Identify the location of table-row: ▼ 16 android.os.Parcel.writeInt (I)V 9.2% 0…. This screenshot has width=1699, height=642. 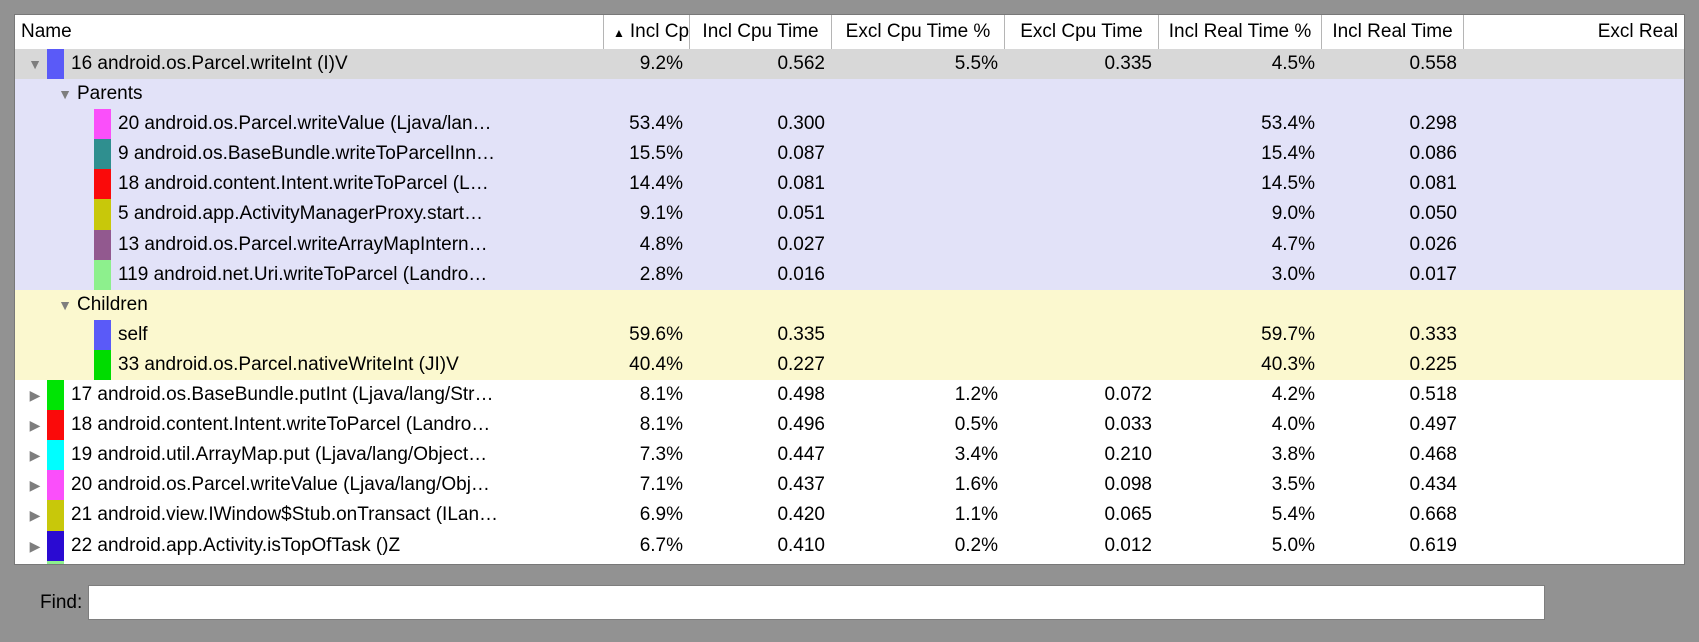
(849, 64).